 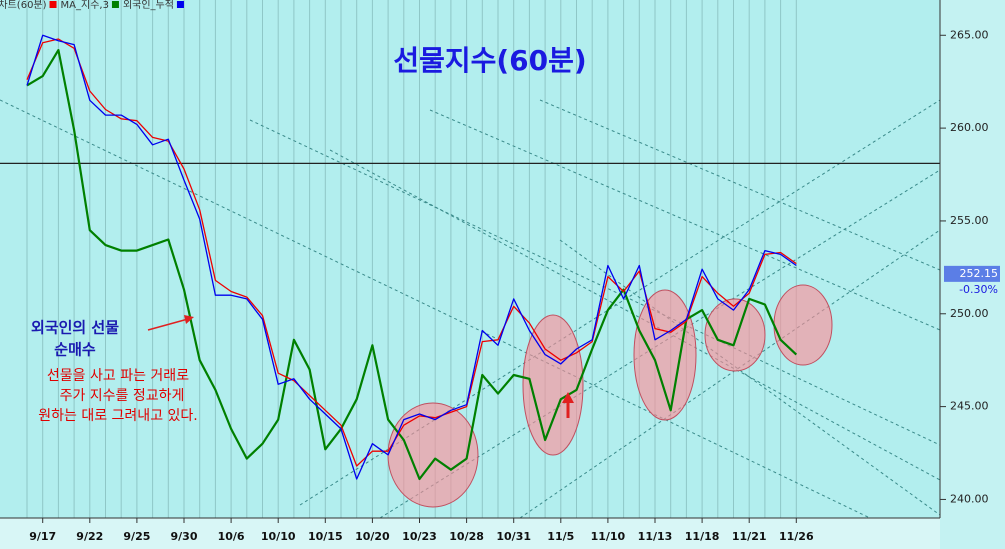 What do you see at coordinates (969, 220) in the screenshot?
I see `y-tick-label: 255.00` at bounding box center [969, 220].